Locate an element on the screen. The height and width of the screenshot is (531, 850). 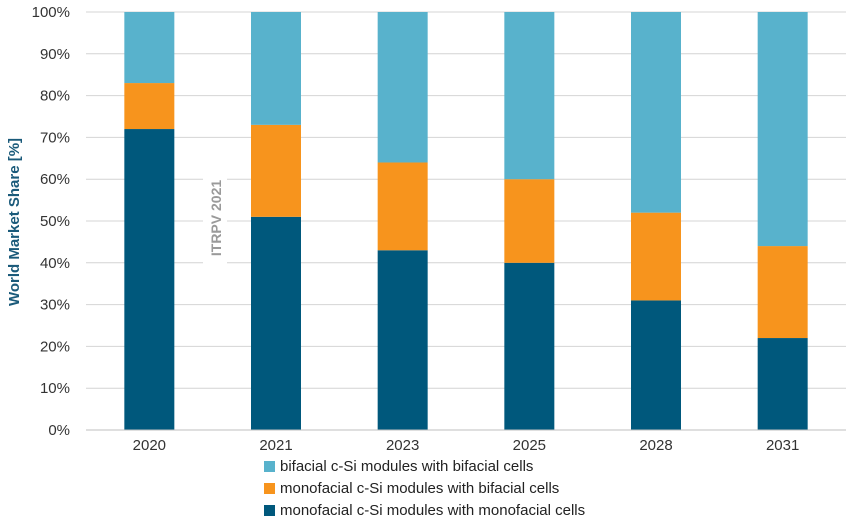
y-tick-label: 20% is located at coordinates (55, 346).